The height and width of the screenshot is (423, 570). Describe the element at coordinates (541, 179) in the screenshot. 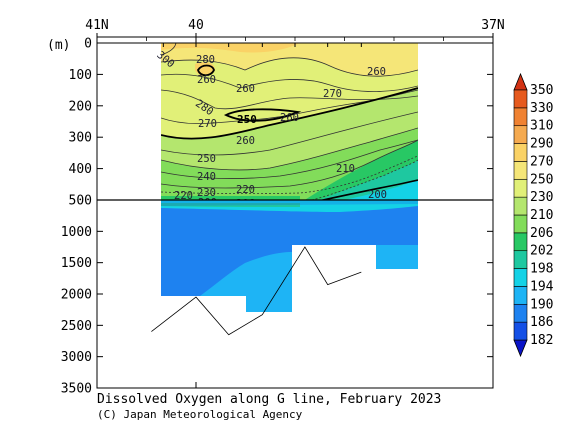

I see `colorbar-label: 250` at that location.